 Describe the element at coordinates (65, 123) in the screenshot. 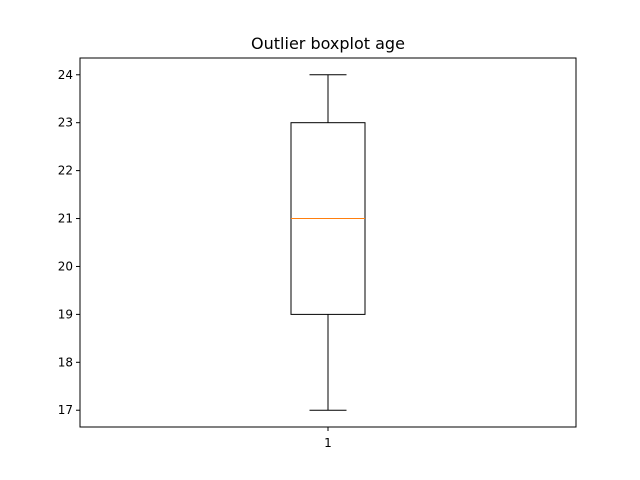

I see `y-tick-label: 23` at that location.